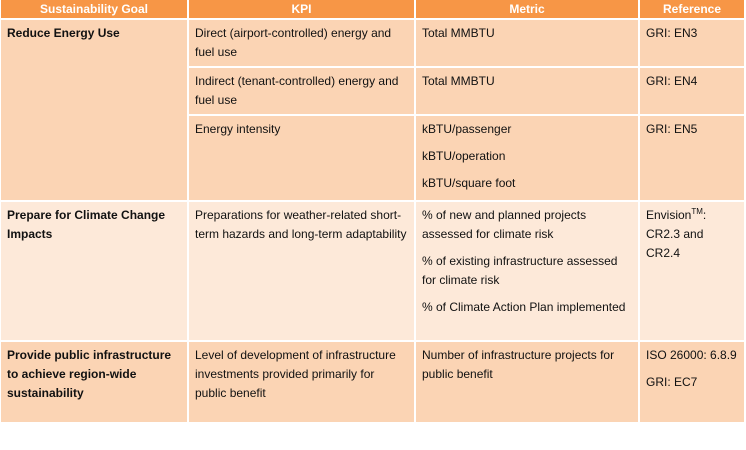 The width and height of the screenshot is (746, 450). Describe the element at coordinates (94, 271) in the screenshot. I see `goal-cell: Prepare for Climate Change Impacts` at that location.